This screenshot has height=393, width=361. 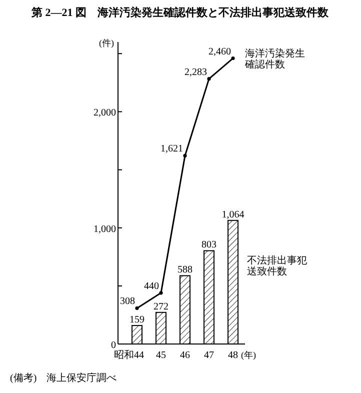 What do you see at coordinates (171, 149) in the screenshot?
I see `data-label: 1,621` at bounding box center [171, 149].